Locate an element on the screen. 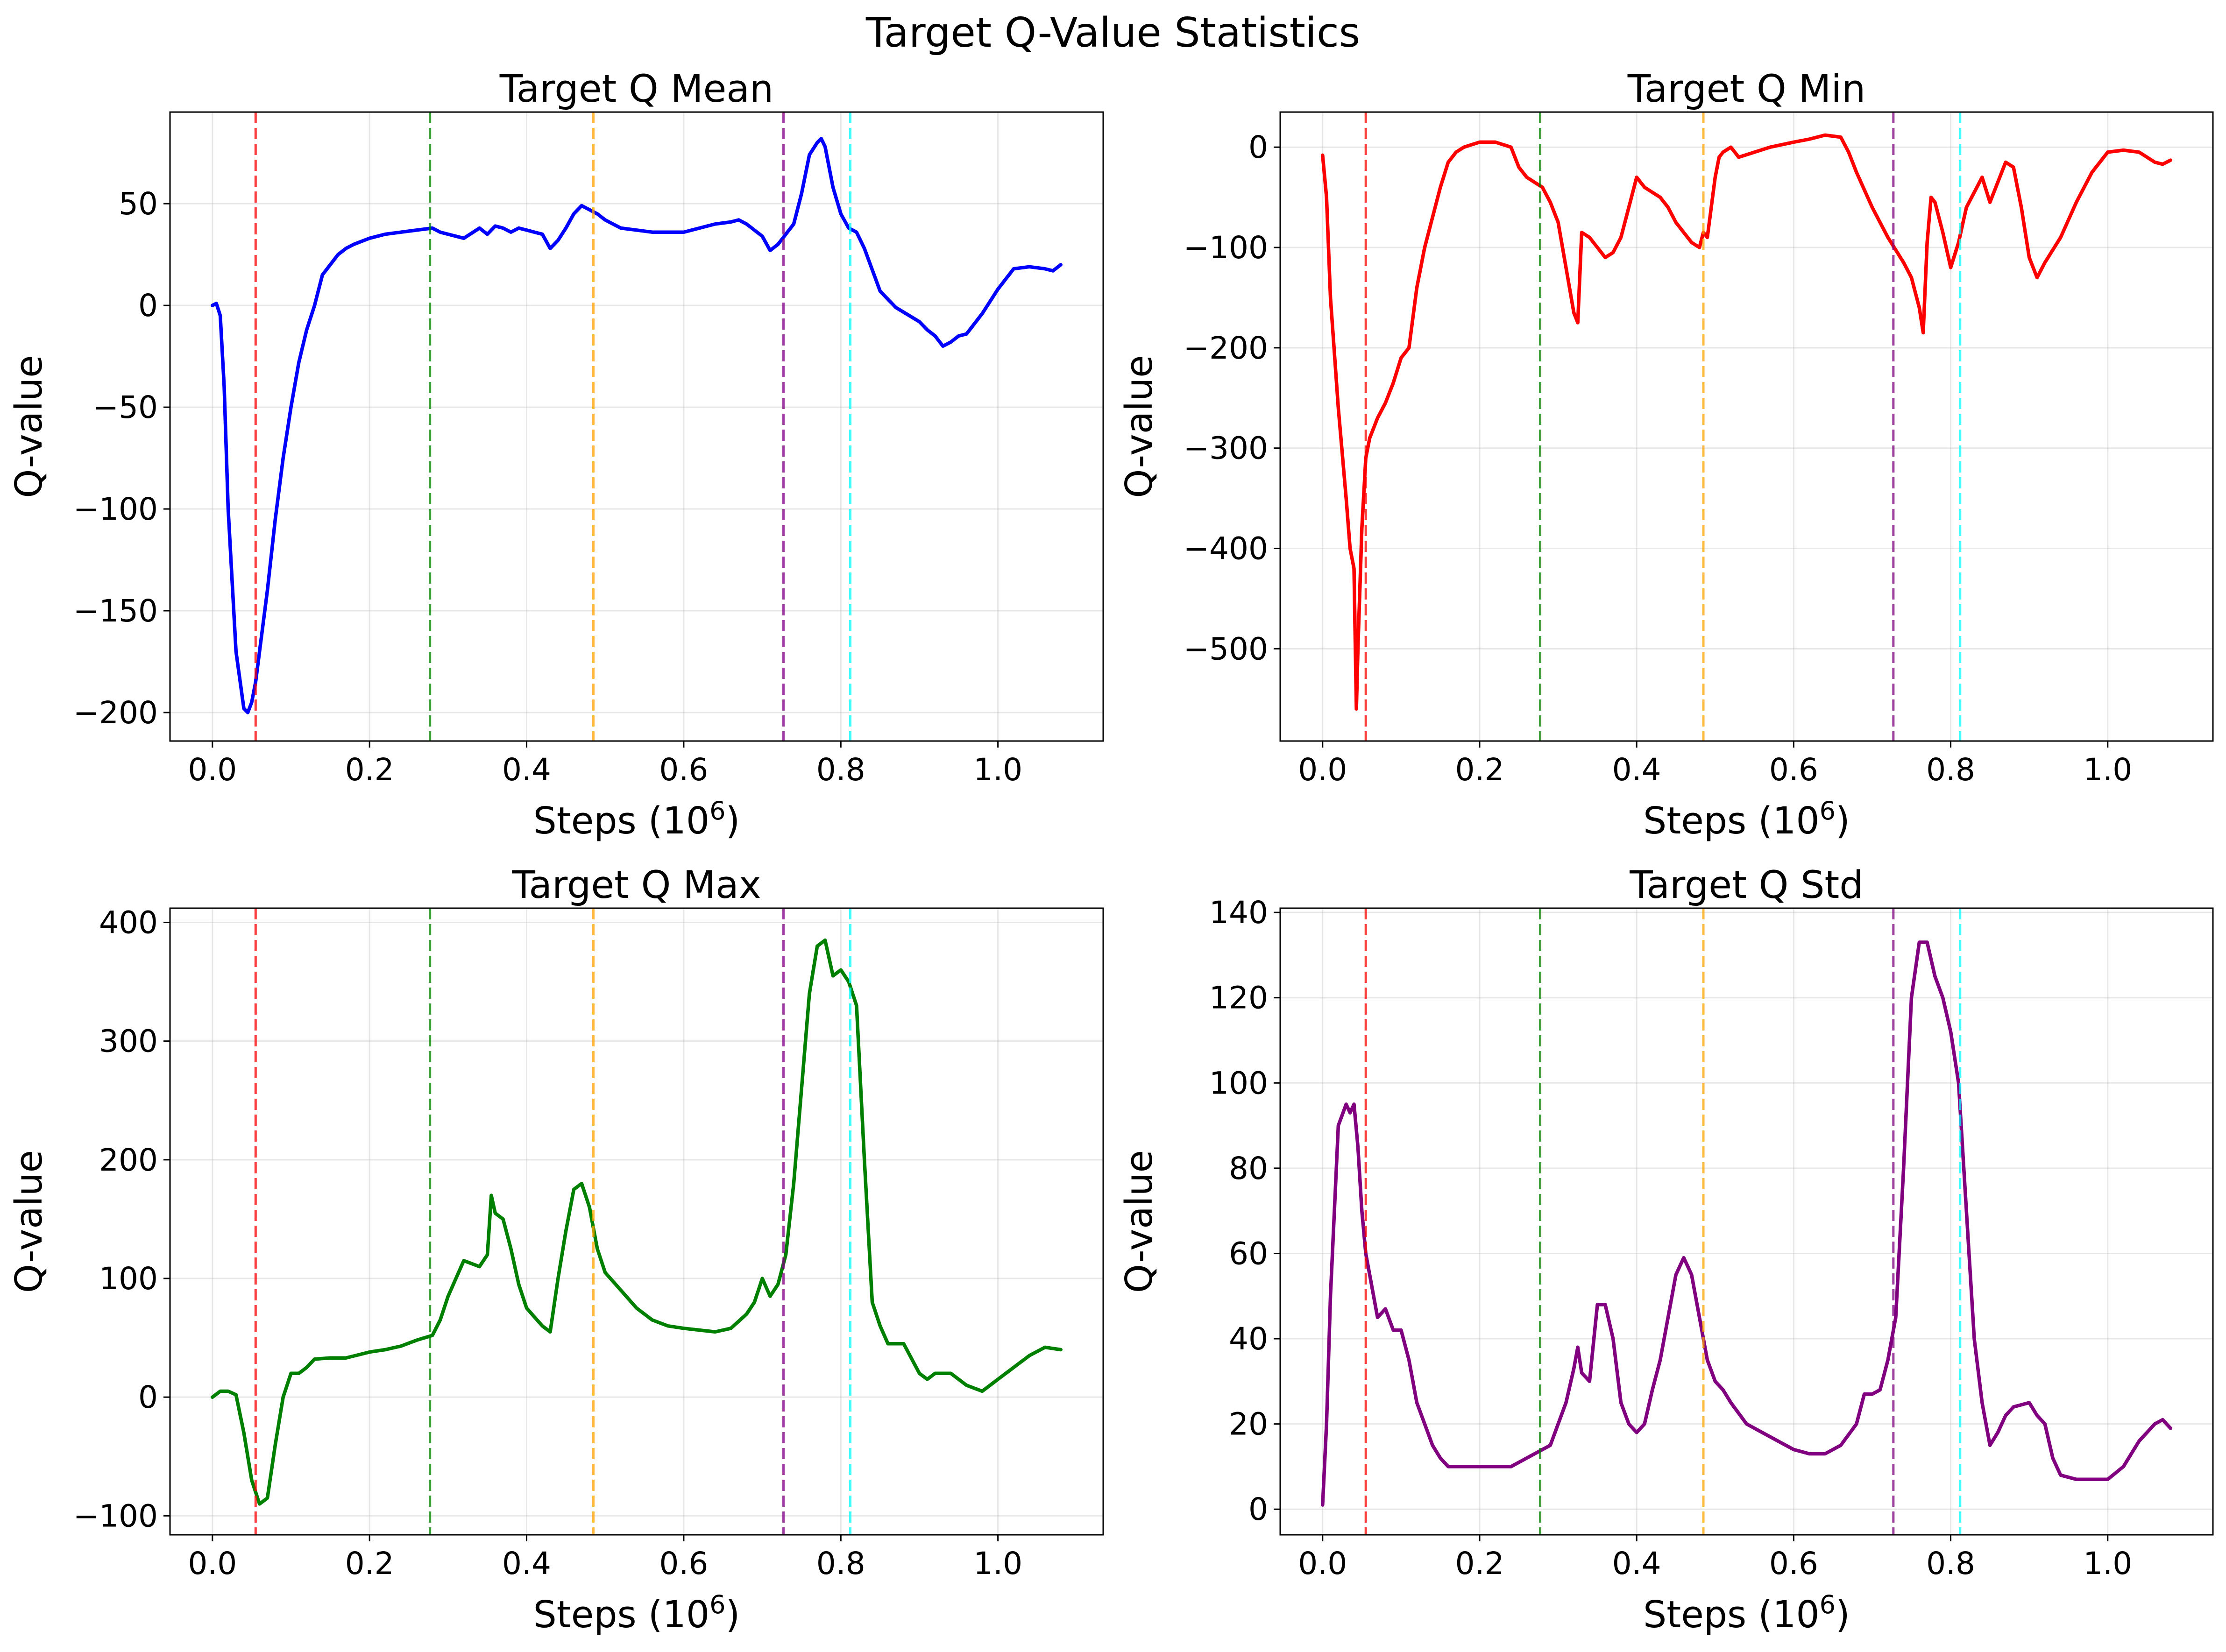  y-tick-label: 120 is located at coordinates (1239, 998).